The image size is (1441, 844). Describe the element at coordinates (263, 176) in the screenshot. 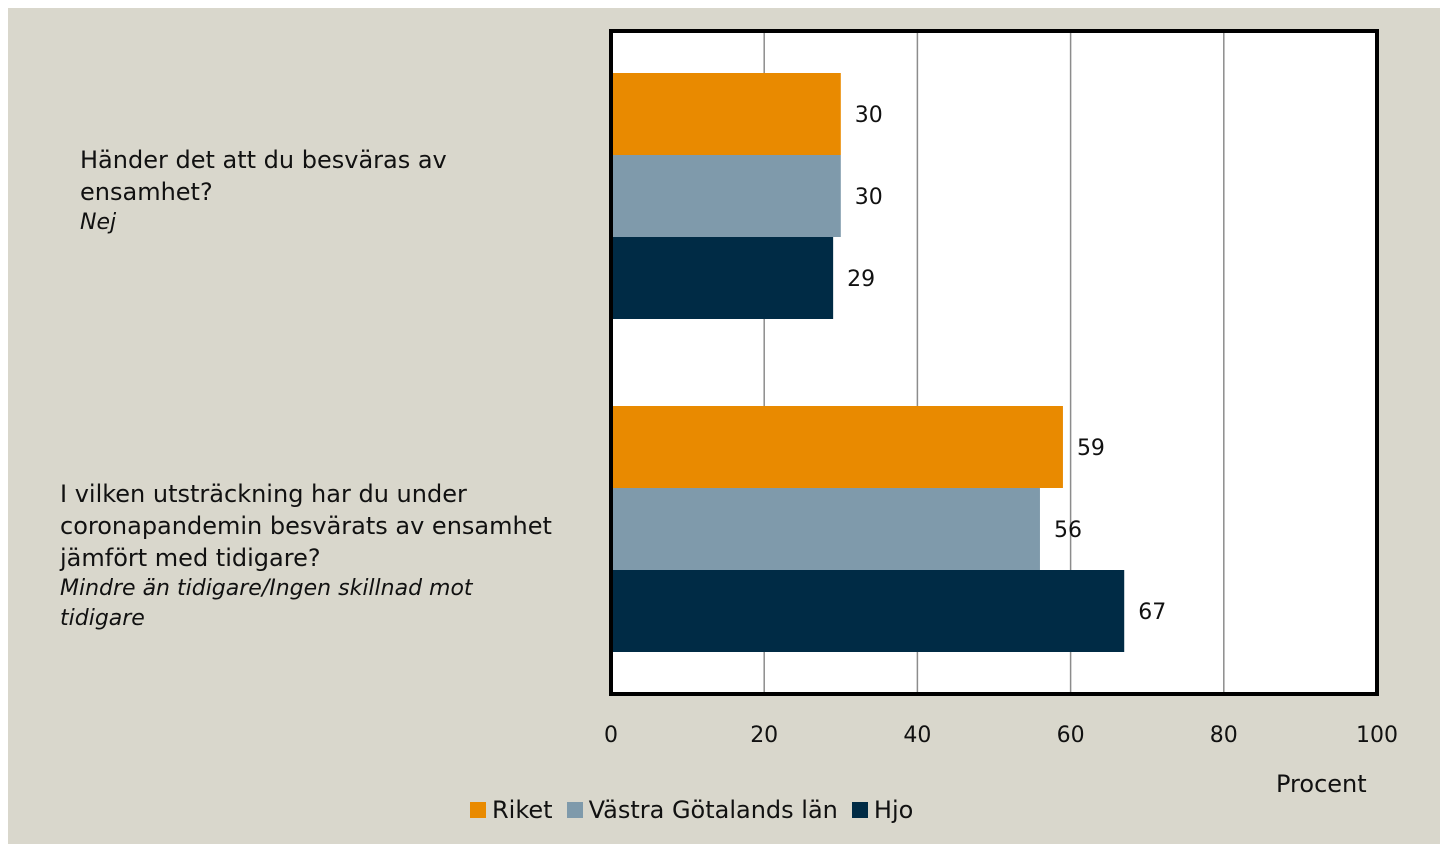

I see `category-question-1: Händer det att du besväras av ensamhet?` at that location.